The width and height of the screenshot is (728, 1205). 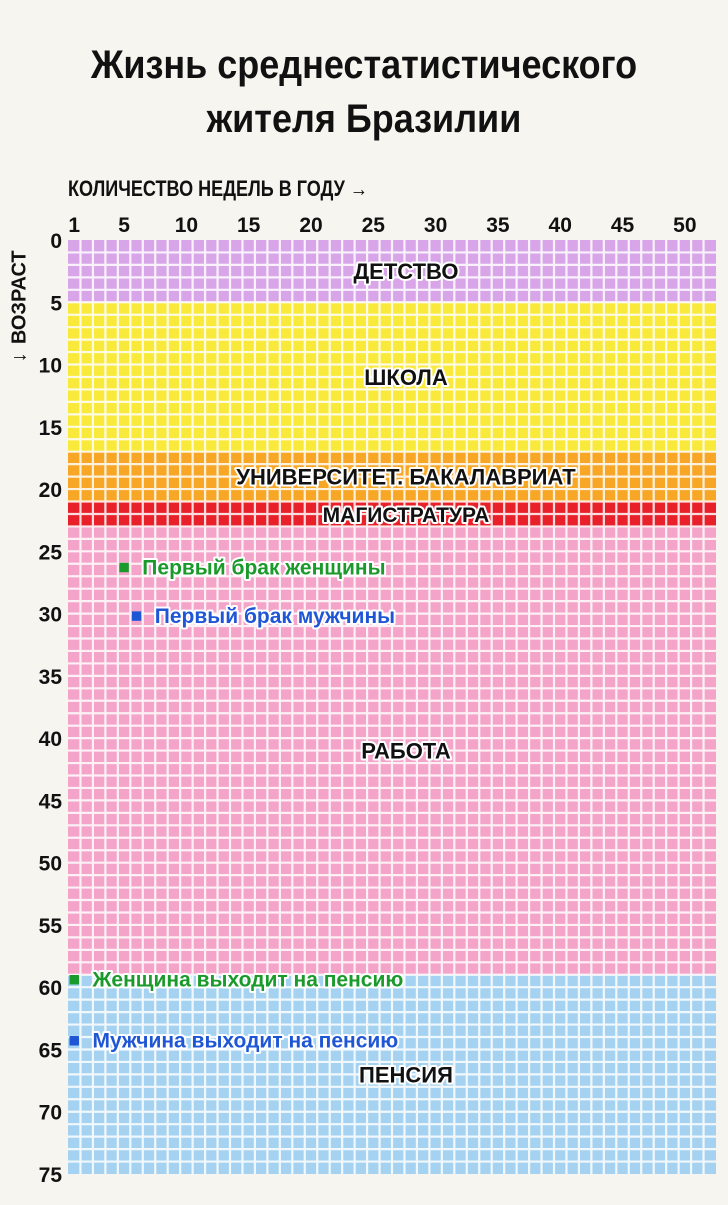 What do you see at coordinates (50, 864) in the screenshot?
I see `y-tick-label: 50` at bounding box center [50, 864].